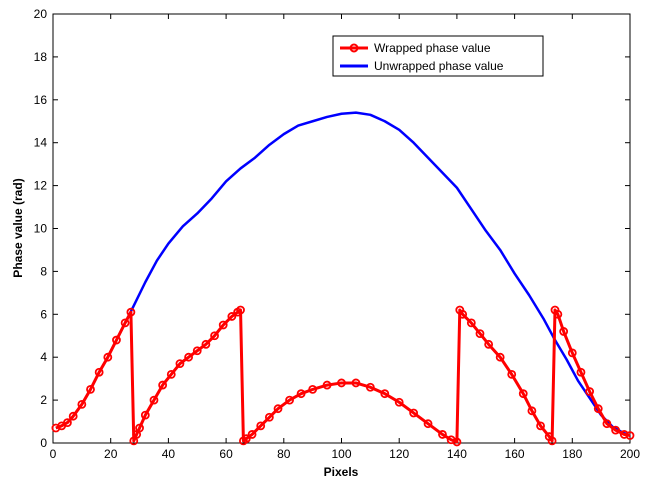 This screenshot has height=482, width=654. What do you see at coordinates (53, 454) in the screenshot?
I see `x-tick-label: 0` at bounding box center [53, 454].